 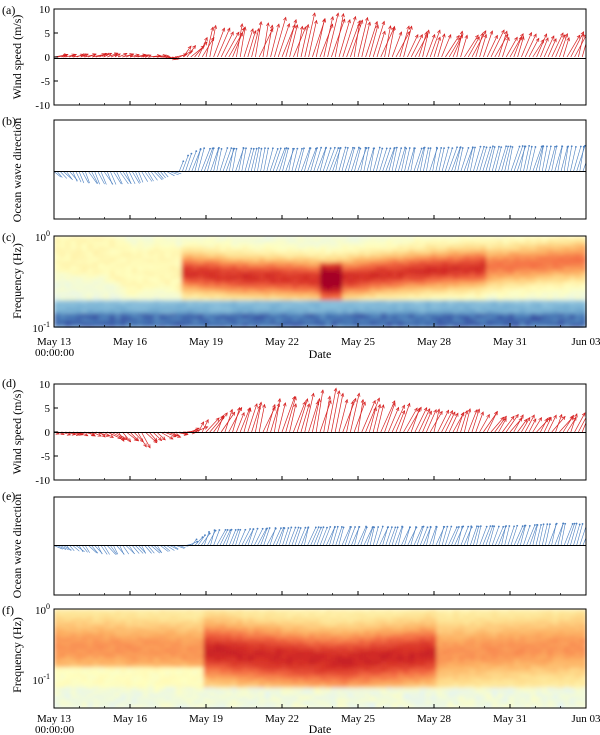 I want to click on ytick-label: -5, so click(x=46, y=457).